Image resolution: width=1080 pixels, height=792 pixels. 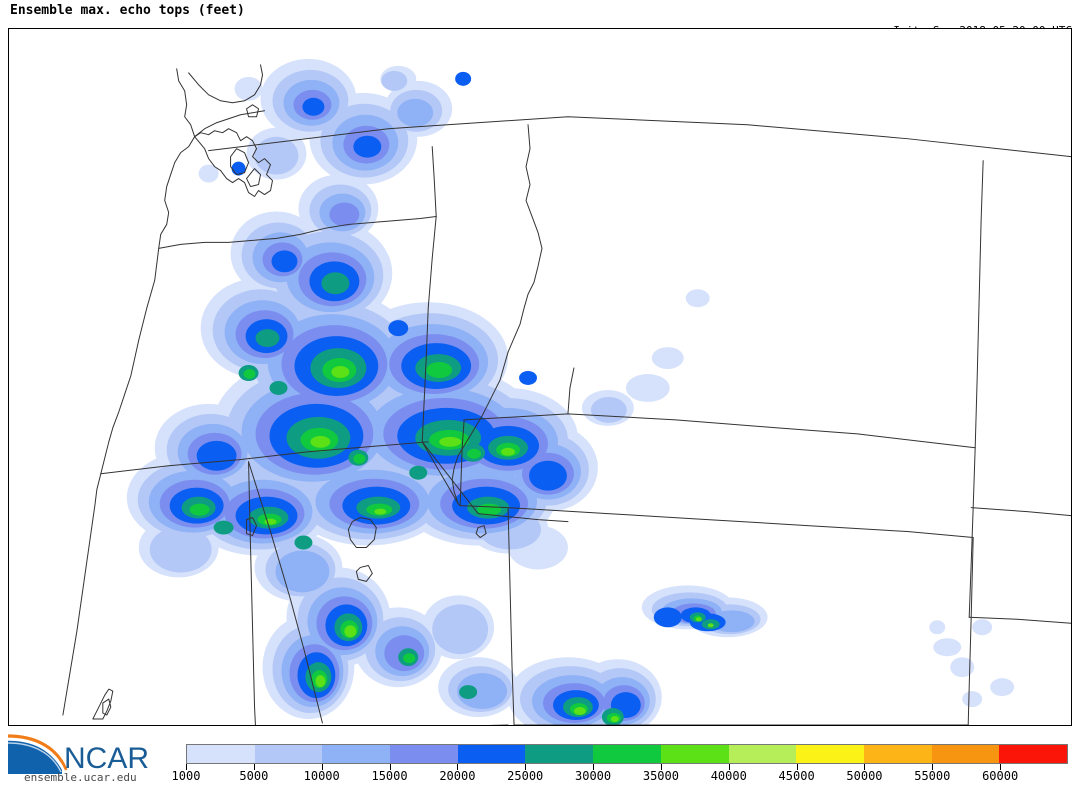 I want to click on id-mt-border, so click(x=497, y=314).